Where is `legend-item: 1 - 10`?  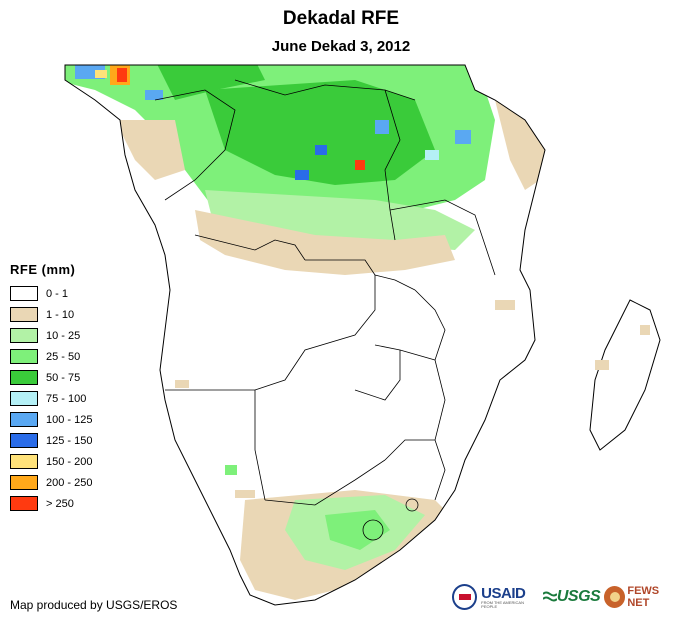 legend-item: 1 - 10 is located at coordinates (51, 314).